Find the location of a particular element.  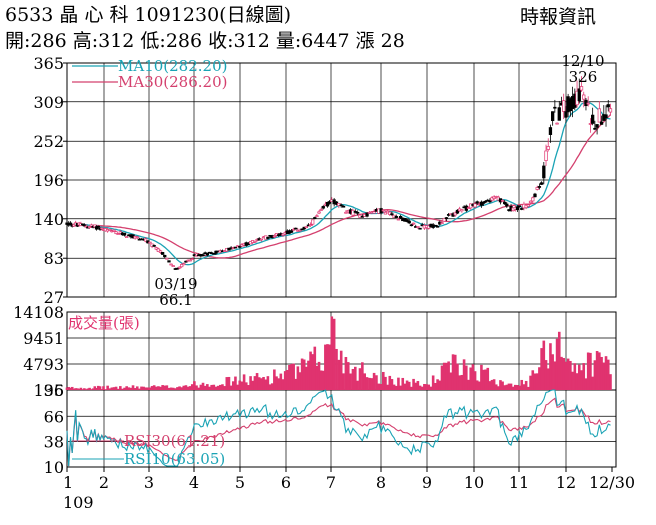

rsi-tick-label: 66 is located at coordinates (54, 416).